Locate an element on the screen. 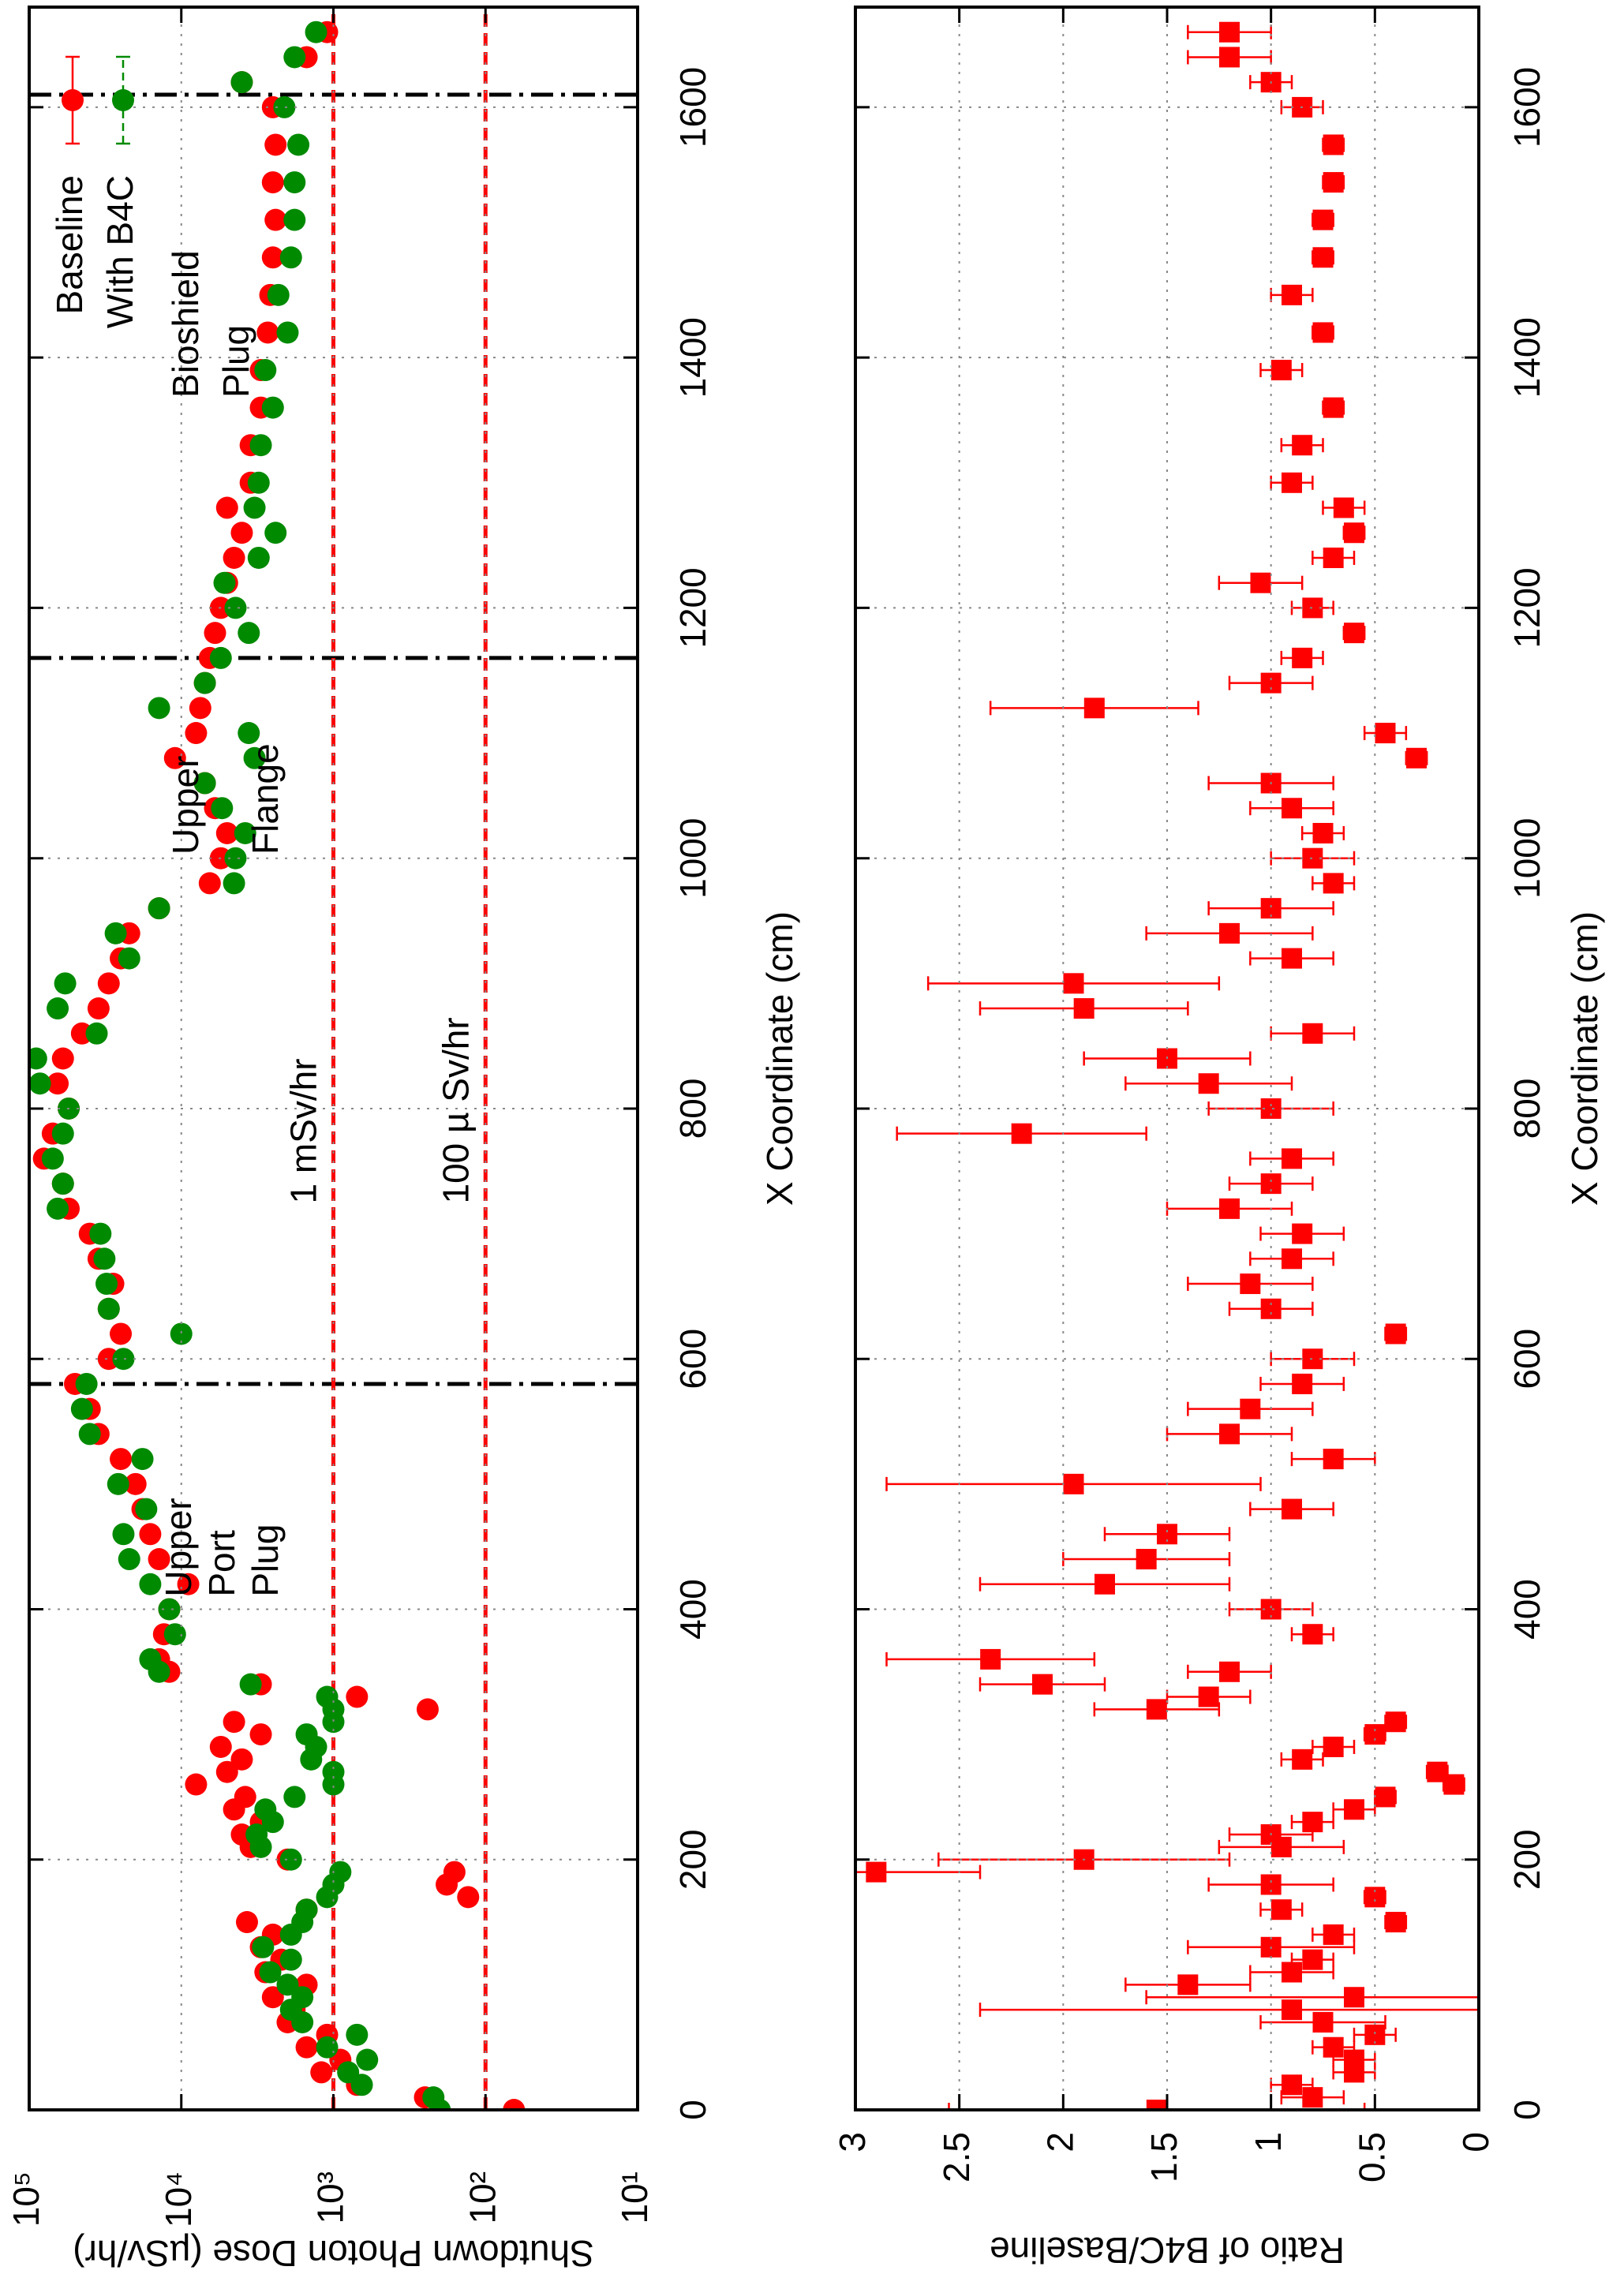 This screenshot has width=1624, height=2274. x-tick-label: 0 is located at coordinates (1526, 2110).